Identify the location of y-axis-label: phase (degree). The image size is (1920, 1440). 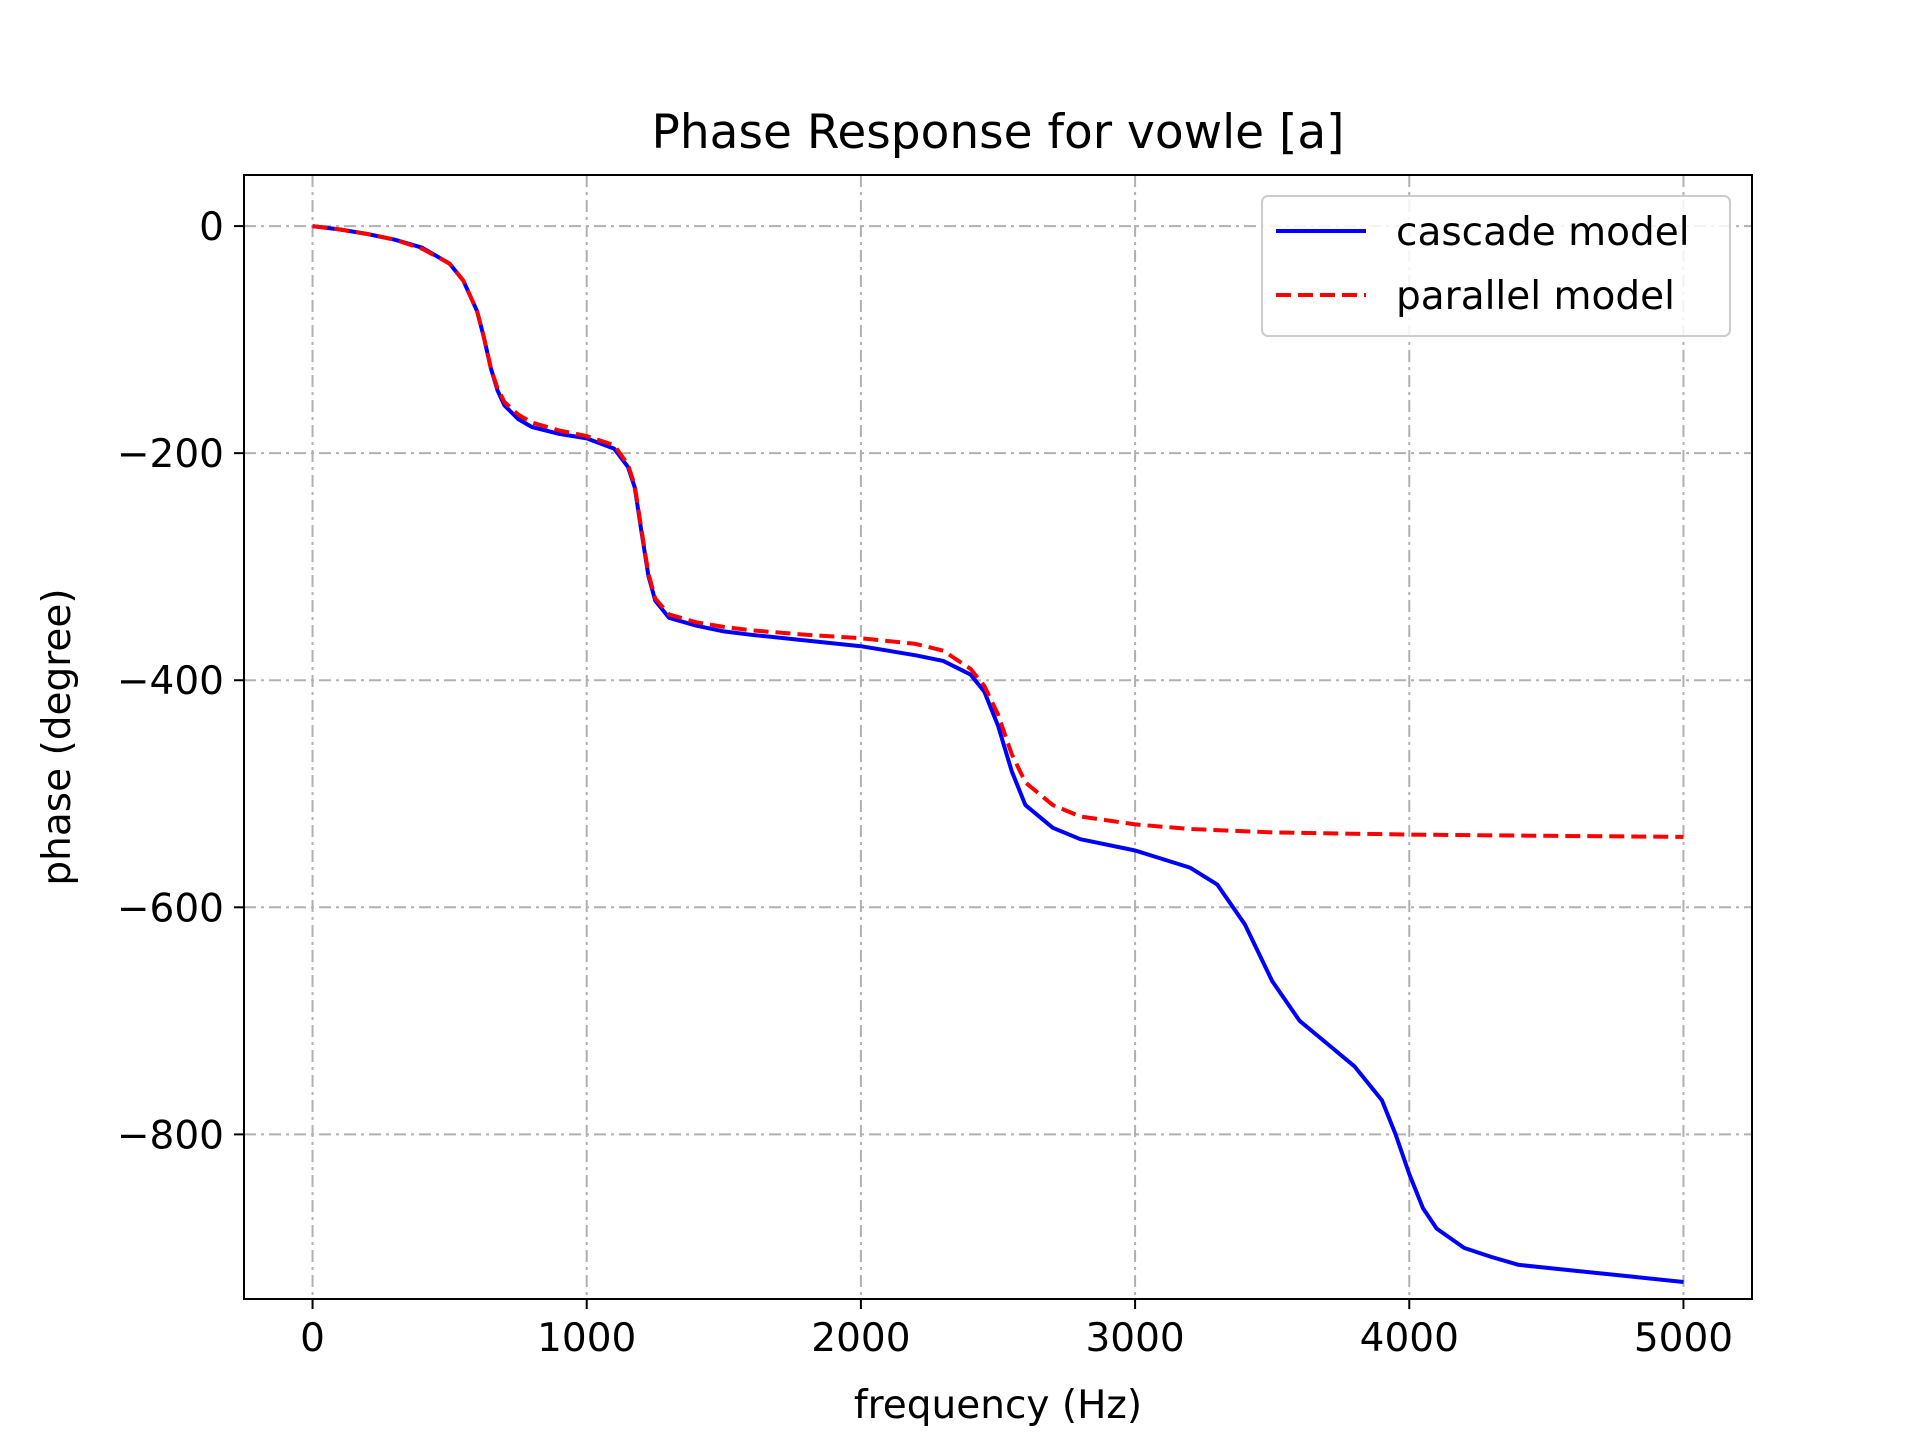
(57, 736).